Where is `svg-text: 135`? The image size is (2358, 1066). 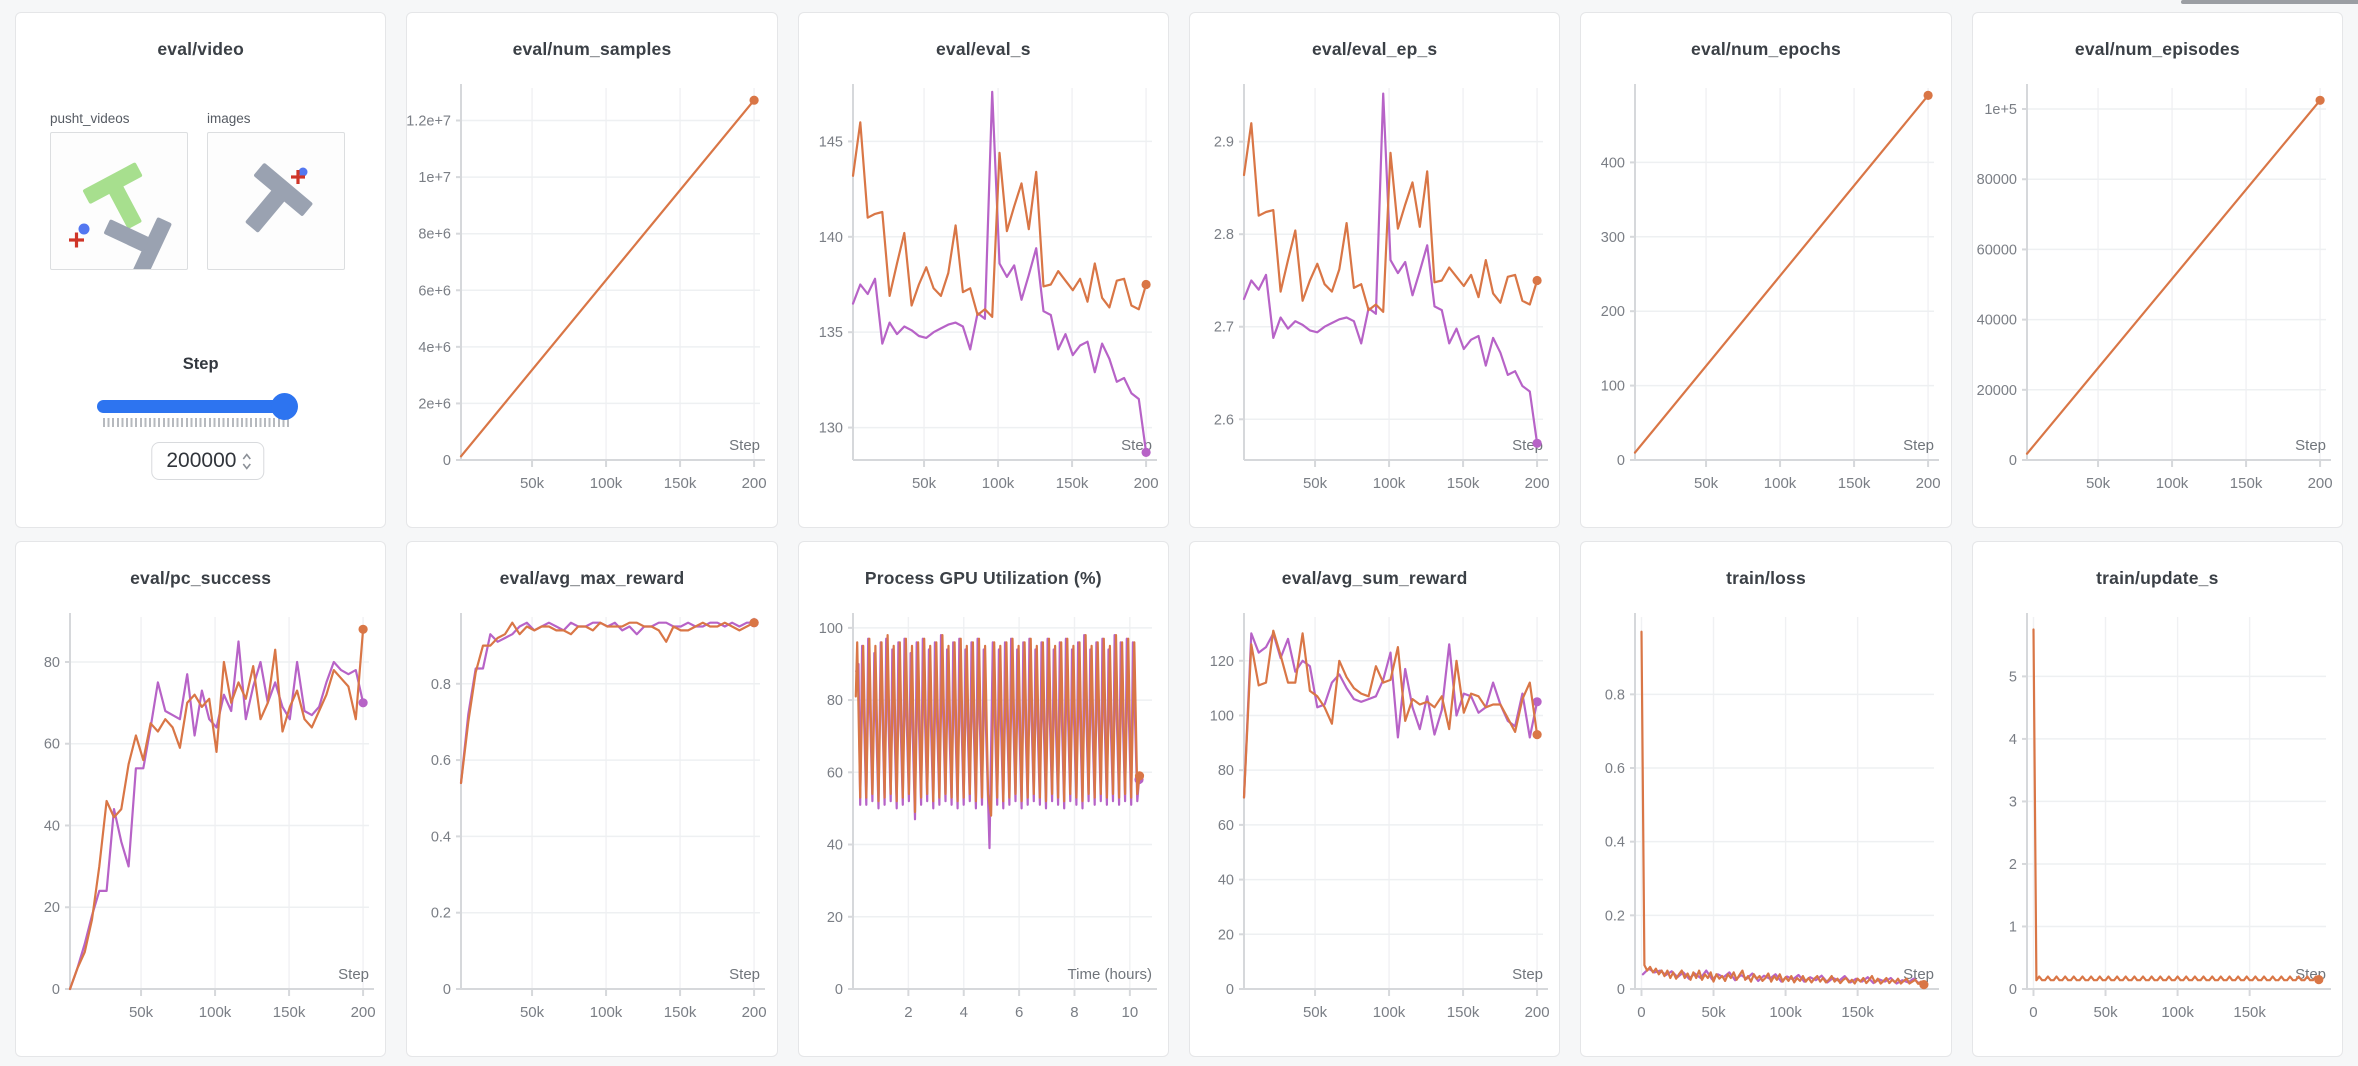 svg-text: 135 is located at coordinates (830, 333).